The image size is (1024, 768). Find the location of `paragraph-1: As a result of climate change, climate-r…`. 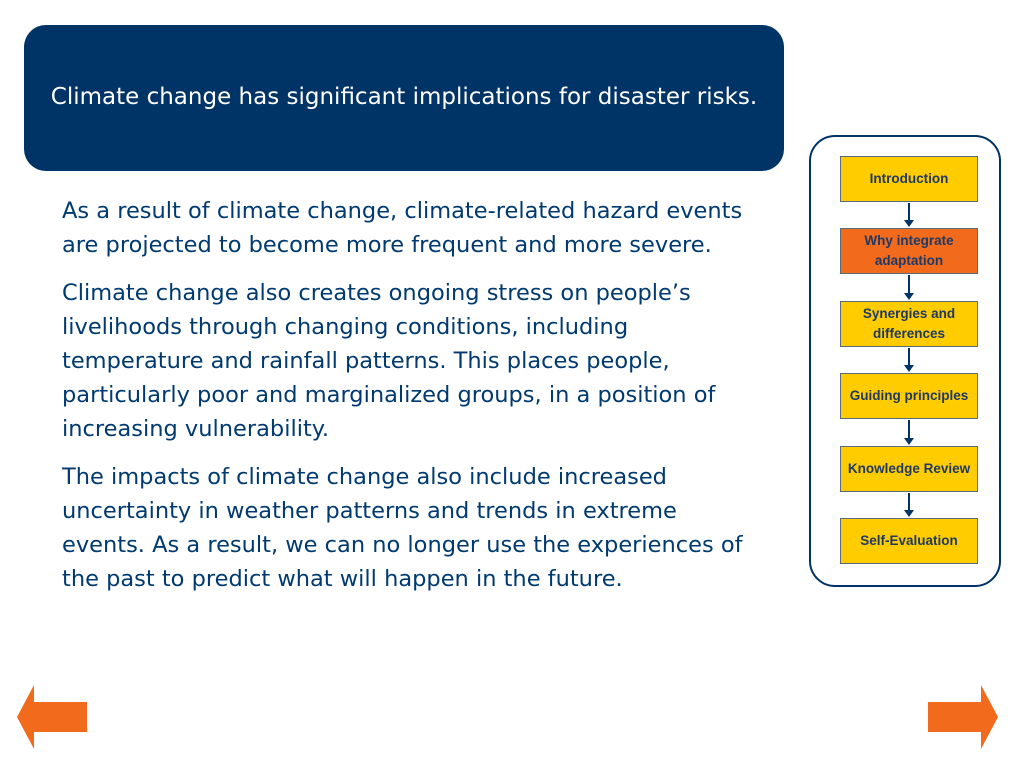

paragraph-1: As a result of climate change, climate-r… is located at coordinates (402, 228).